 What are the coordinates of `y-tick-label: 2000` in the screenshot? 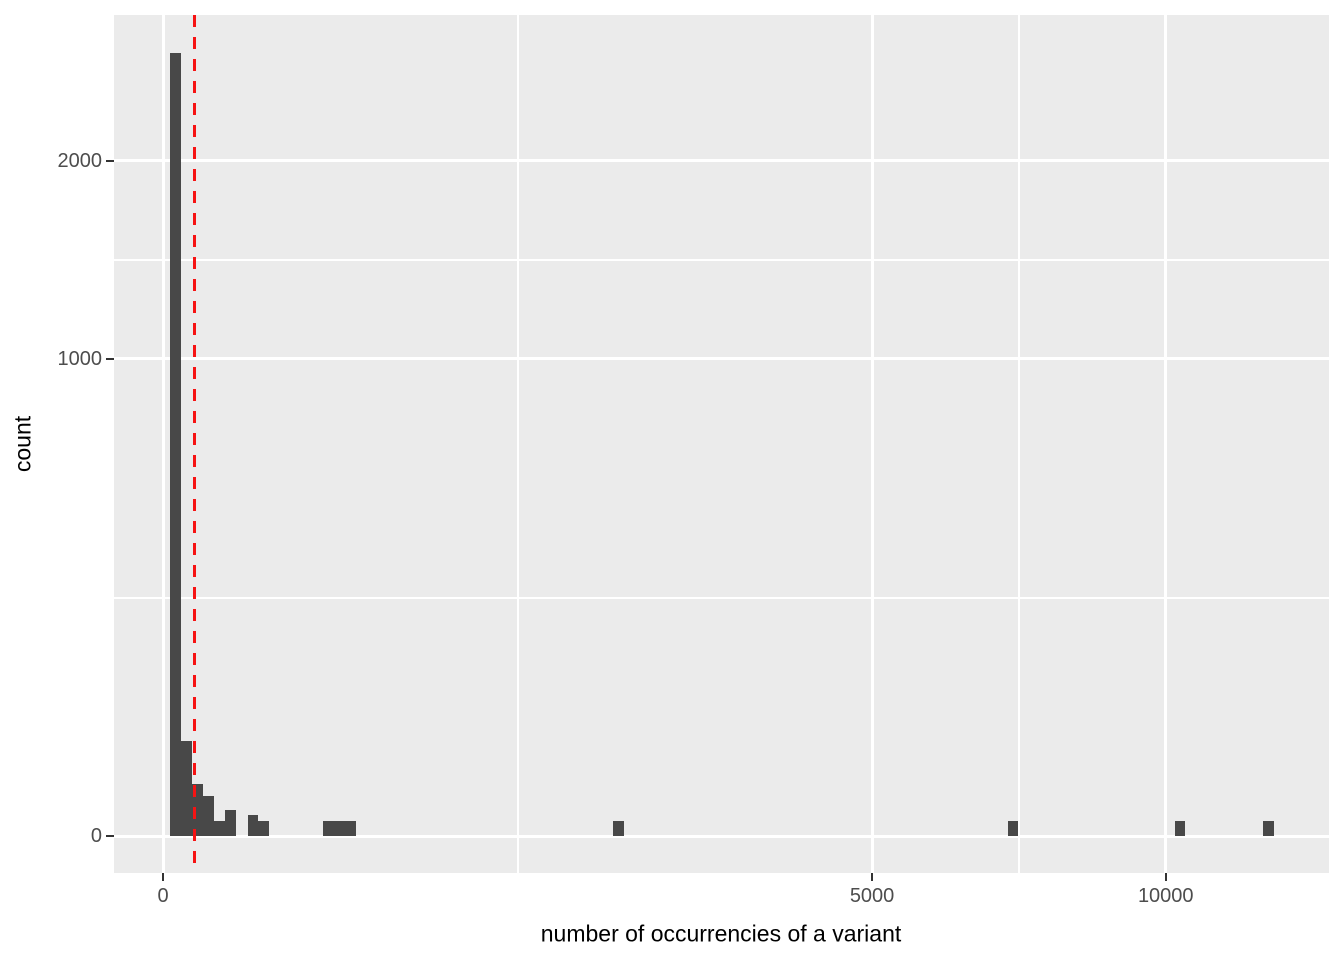 It's located at (80, 160).